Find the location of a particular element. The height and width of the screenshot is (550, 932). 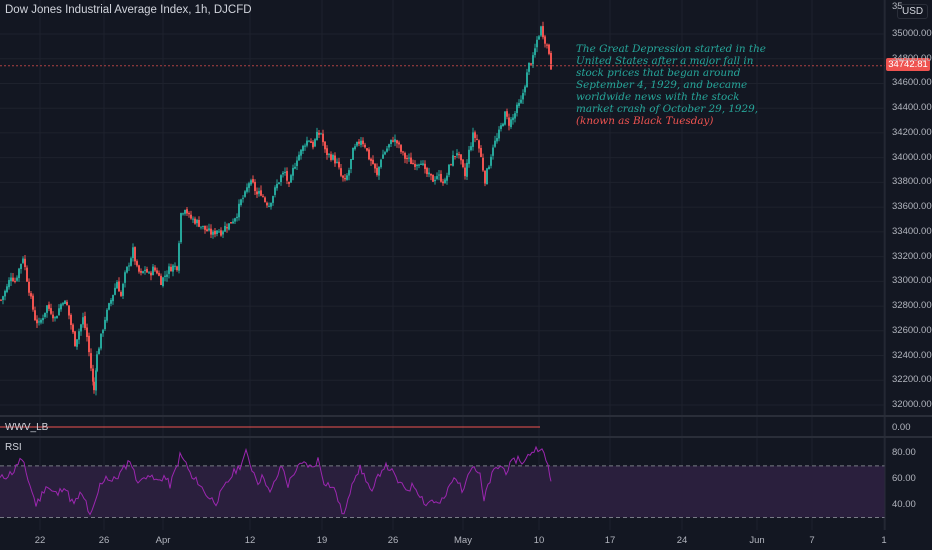

time-tick-label: 17 is located at coordinates (610, 540).